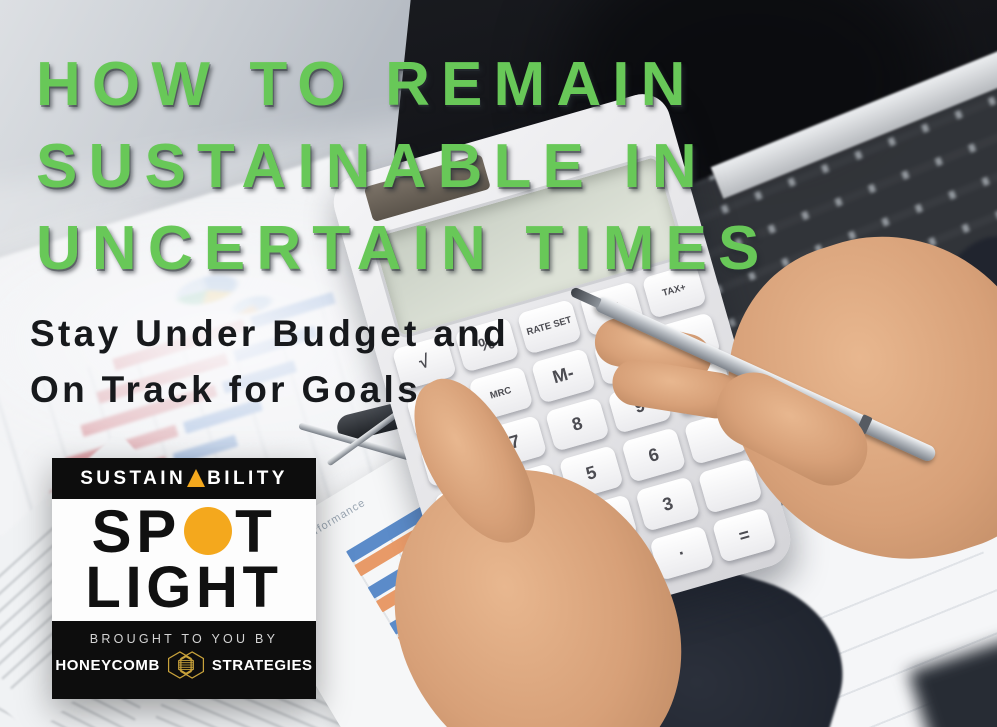 This screenshot has height=727, width=997. What do you see at coordinates (262, 665) in the screenshot?
I see `brand-strategies: STRATEGIES` at bounding box center [262, 665].